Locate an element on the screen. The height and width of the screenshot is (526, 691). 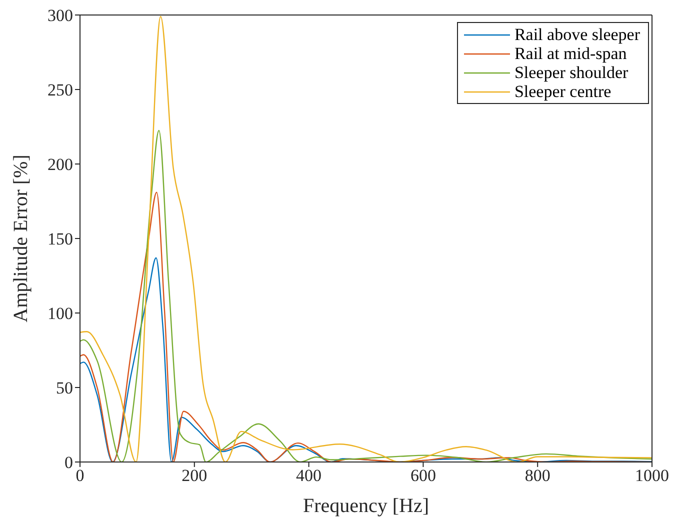
legend-label: Rail at mid-span is located at coordinates (570, 53).